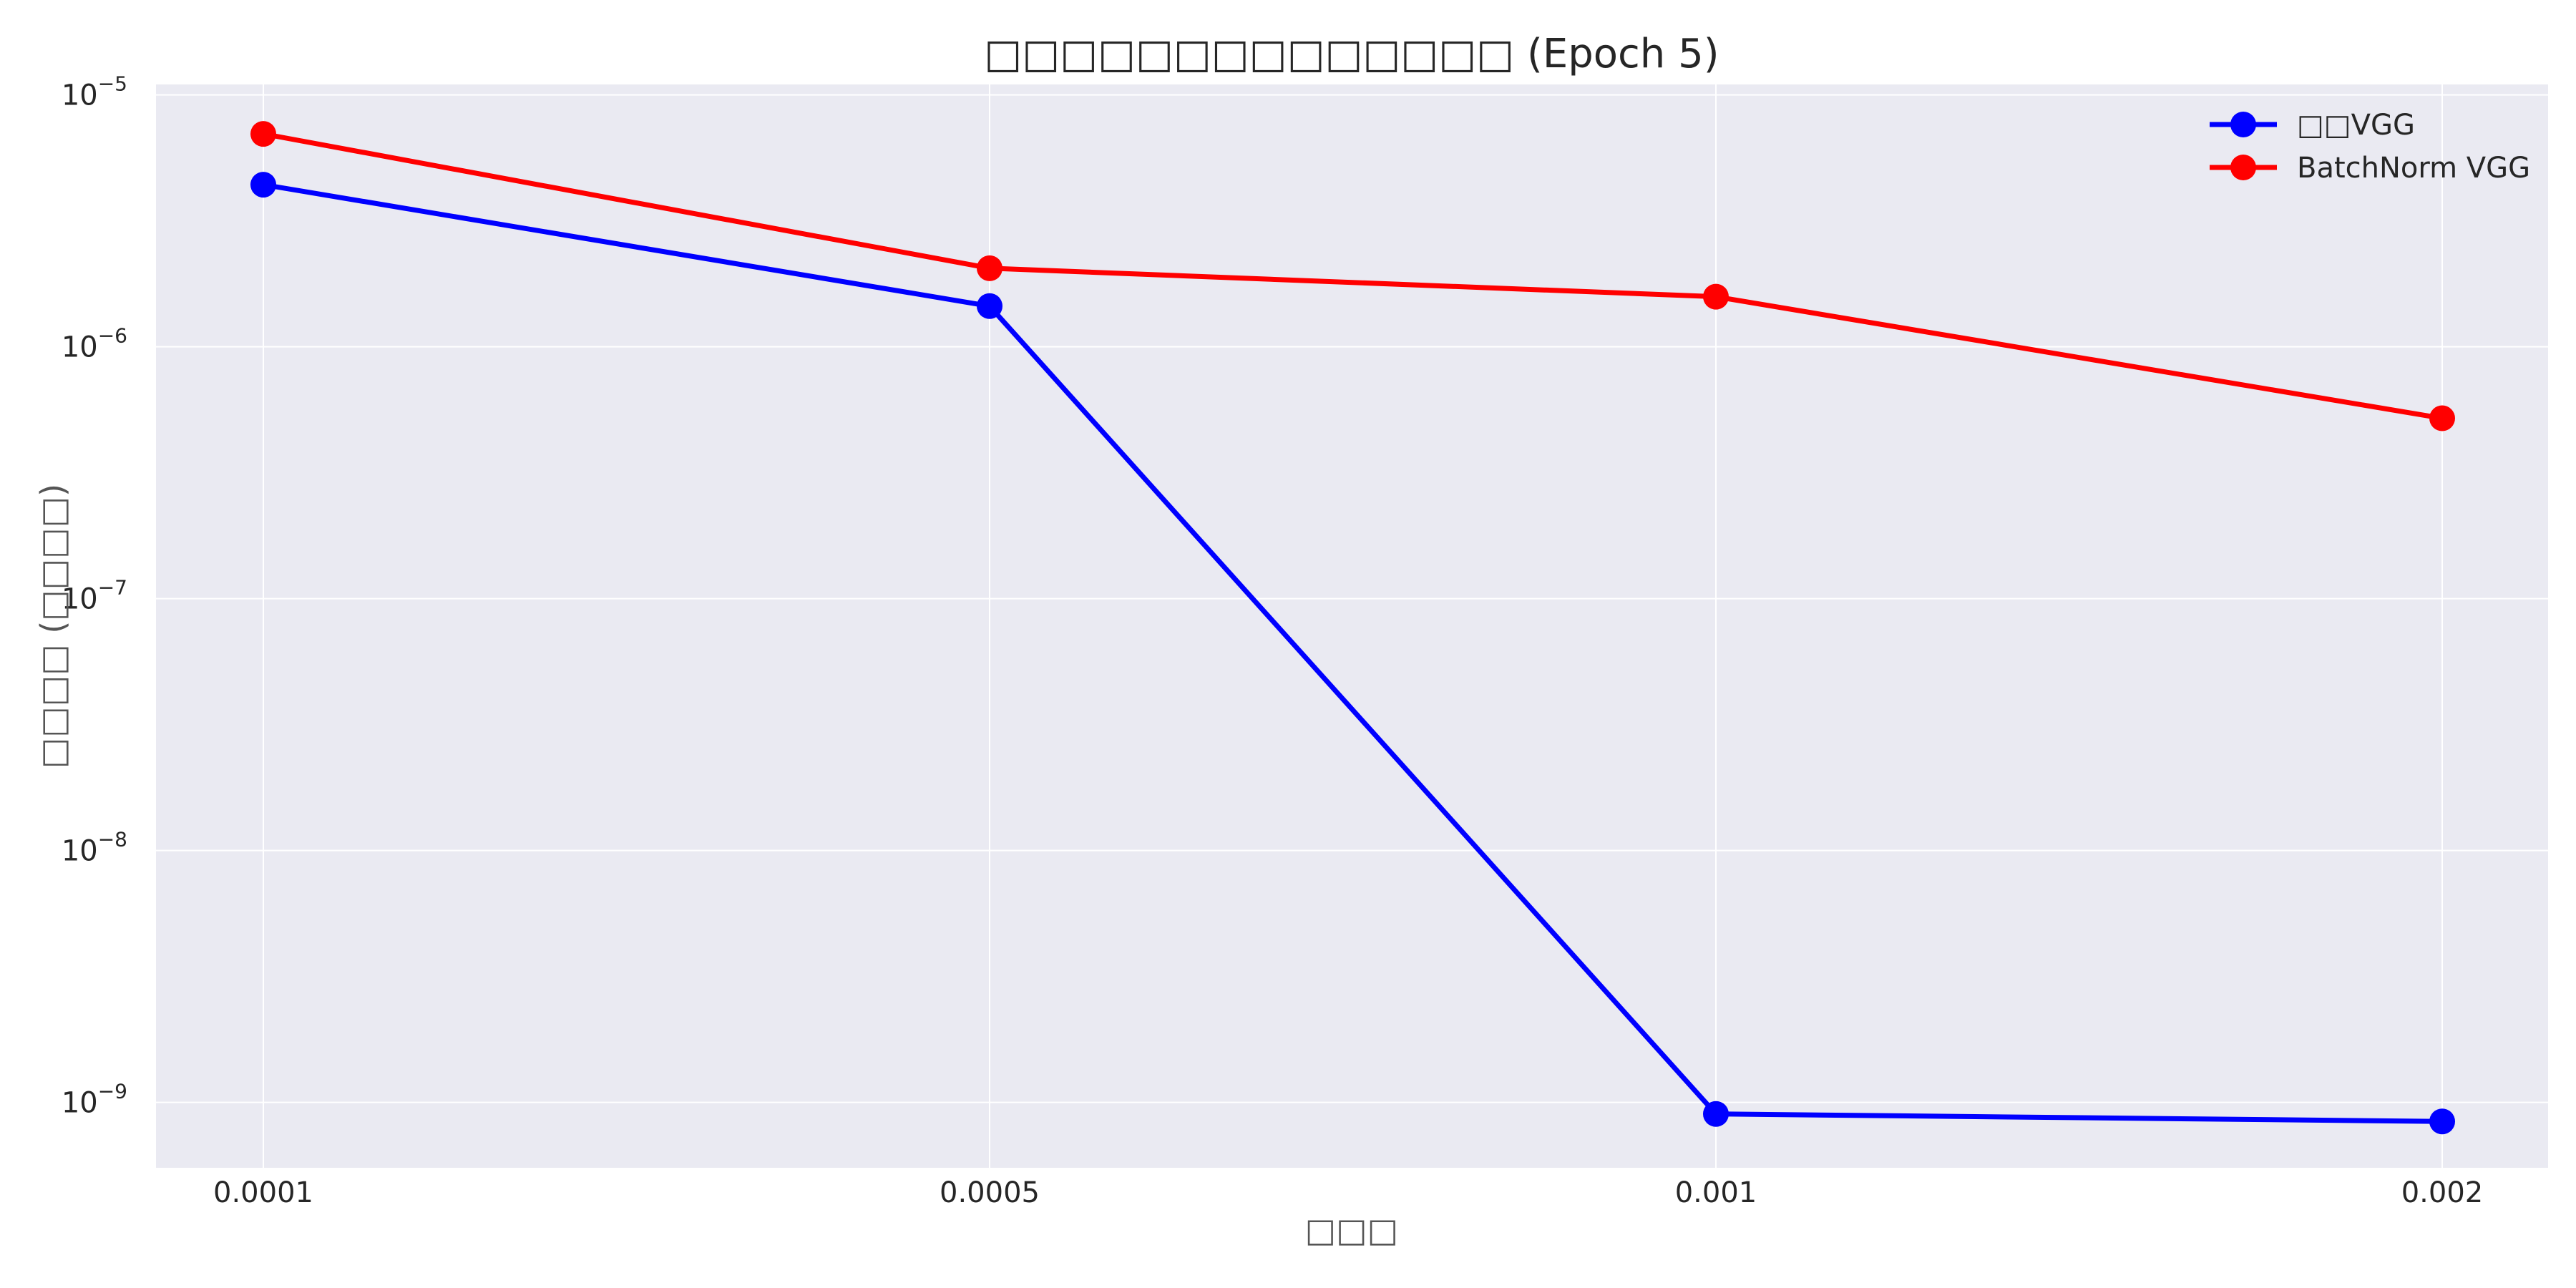  Describe the element at coordinates (2442, 1192) in the screenshot. I see `x-tick-label: 0.002` at that location.